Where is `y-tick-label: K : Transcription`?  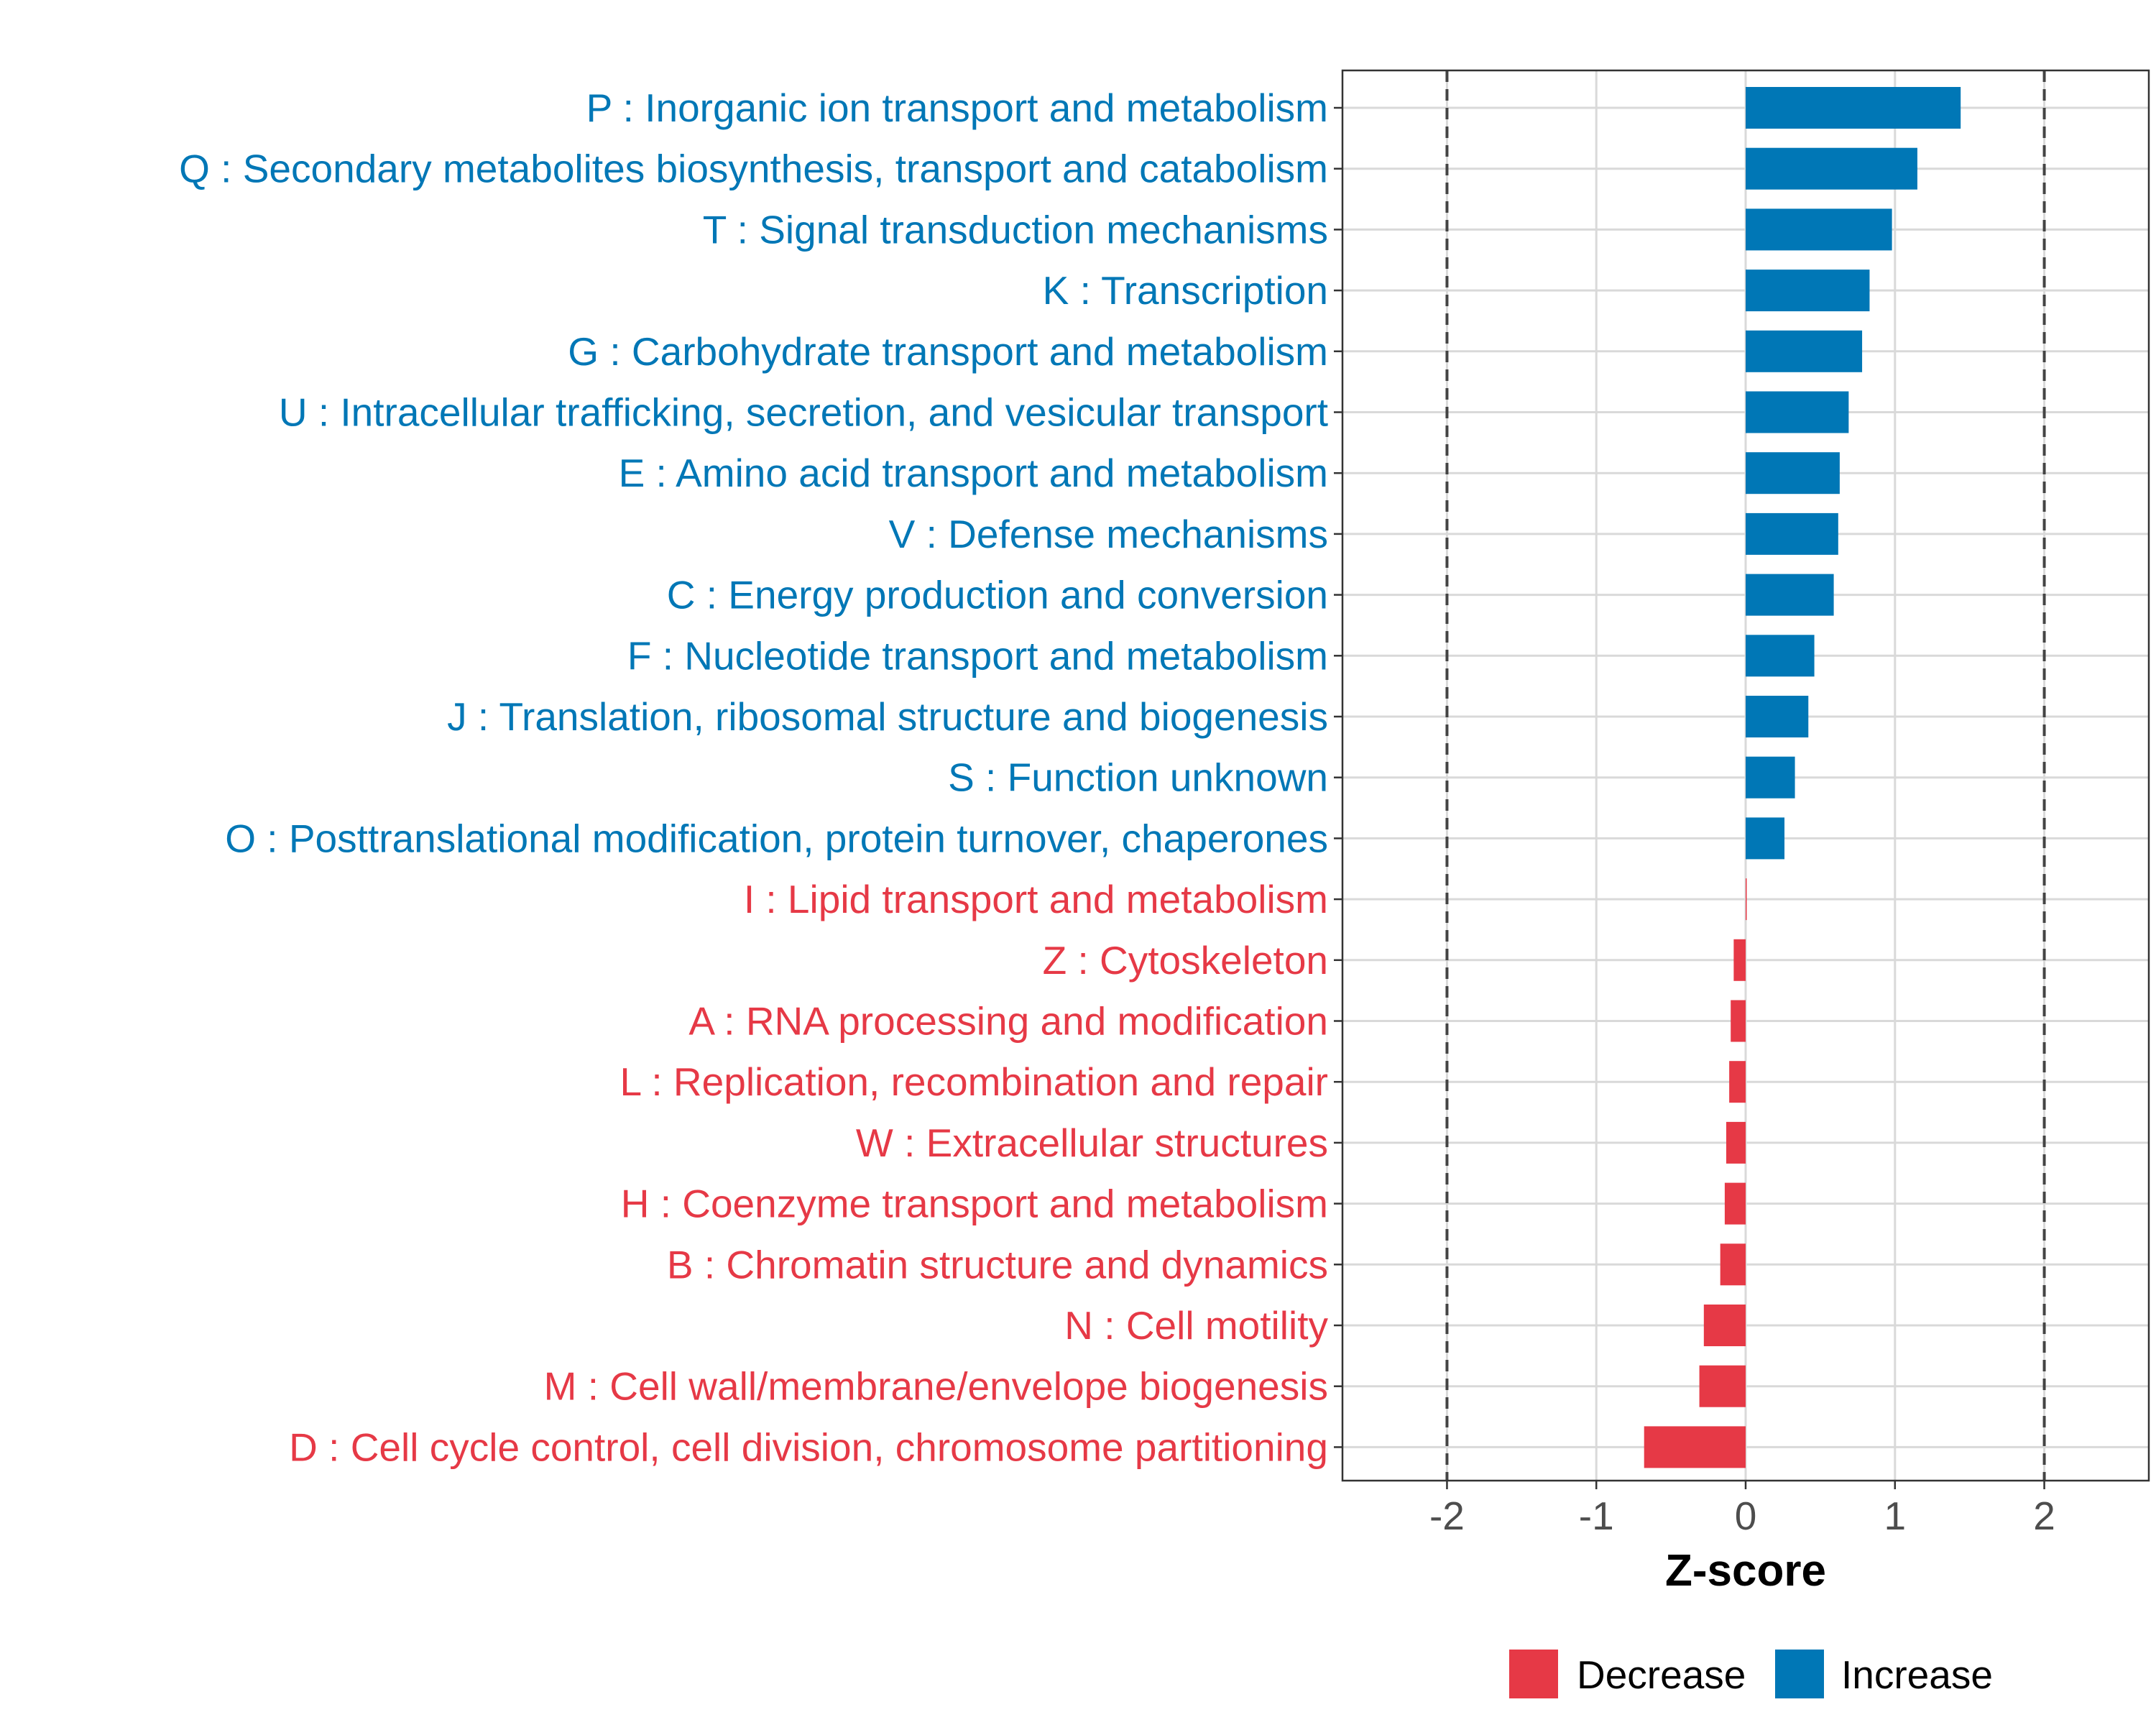
y-tick-label: K : Transcription is located at coordinates (1186, 290).